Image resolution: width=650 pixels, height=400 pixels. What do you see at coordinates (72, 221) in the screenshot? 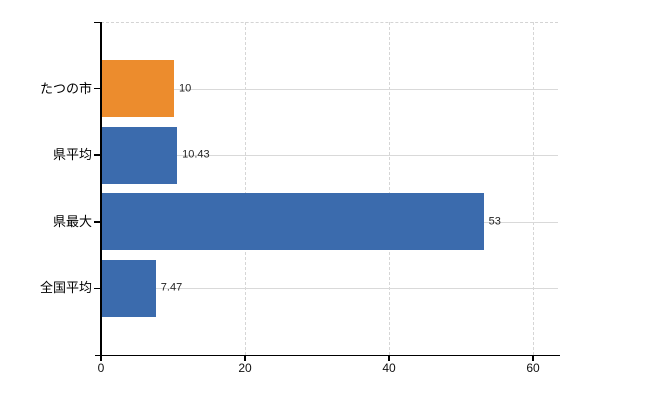
I see `category-label: 県最大` at bounding box center [72, 221].